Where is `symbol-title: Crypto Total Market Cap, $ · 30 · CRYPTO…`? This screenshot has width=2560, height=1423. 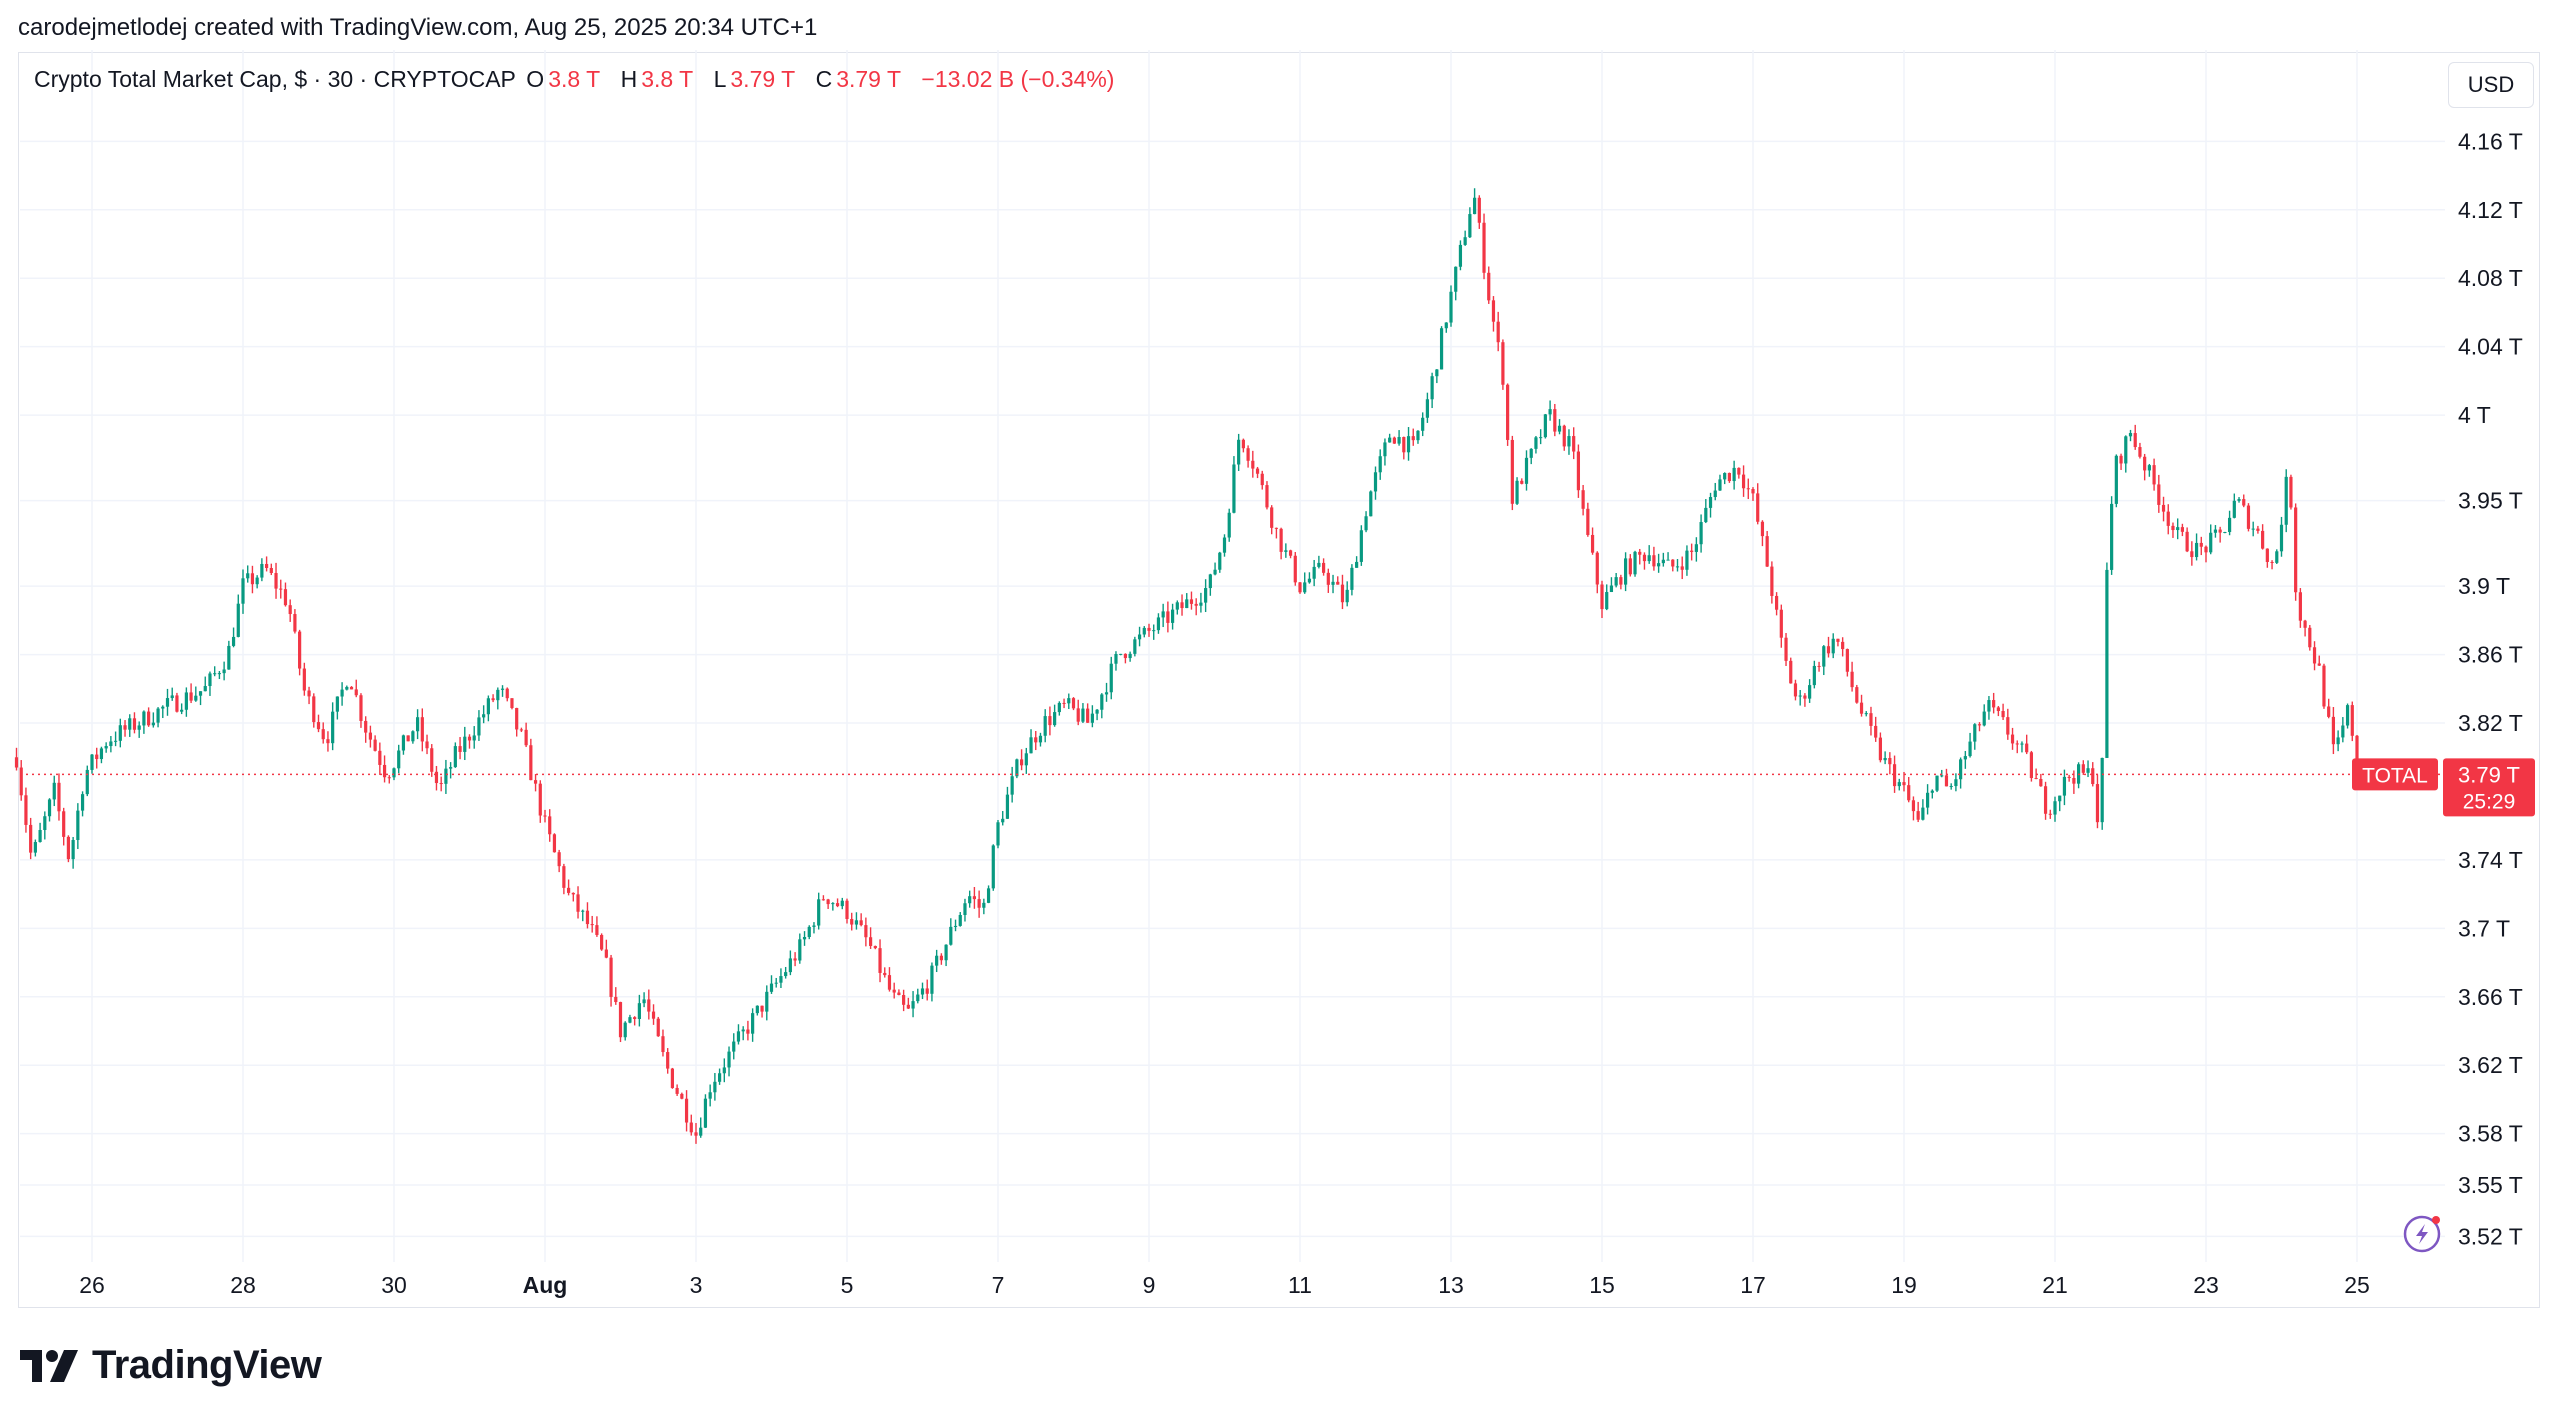
symbol-title: Crypto Total Market Cap, $ · 30 · CRYPTO… is located at coordinates (275, 79).